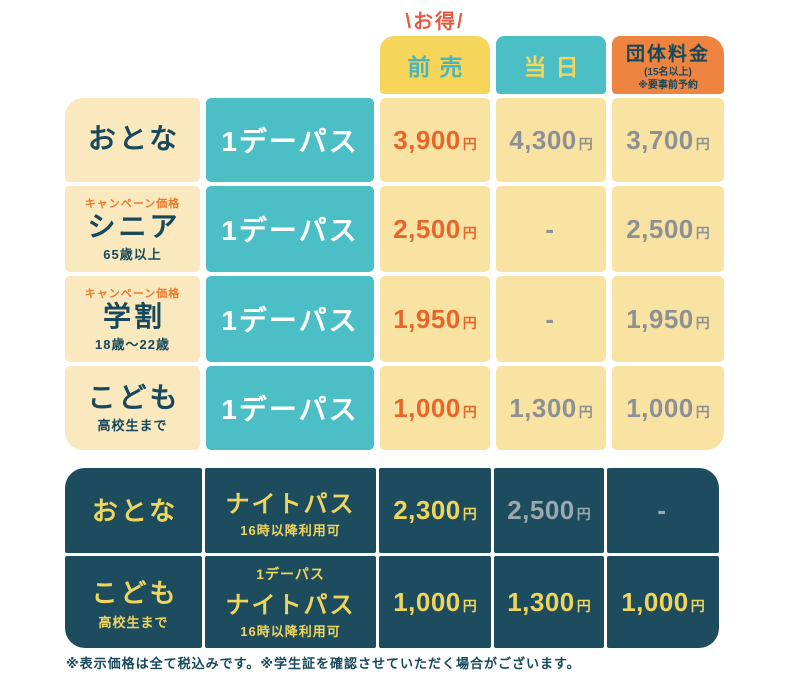 Image resolution: width=790 pixels, height=682 pixels. I want to click on pass-pre-title: 1デーパス, so click(290, 574).